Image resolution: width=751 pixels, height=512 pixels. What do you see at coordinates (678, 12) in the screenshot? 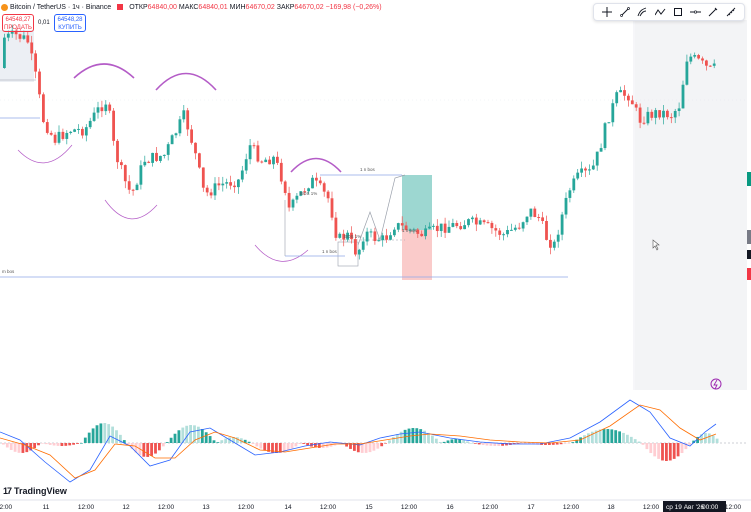
I see `rectangle-icon` at bounding box center [678, 12].